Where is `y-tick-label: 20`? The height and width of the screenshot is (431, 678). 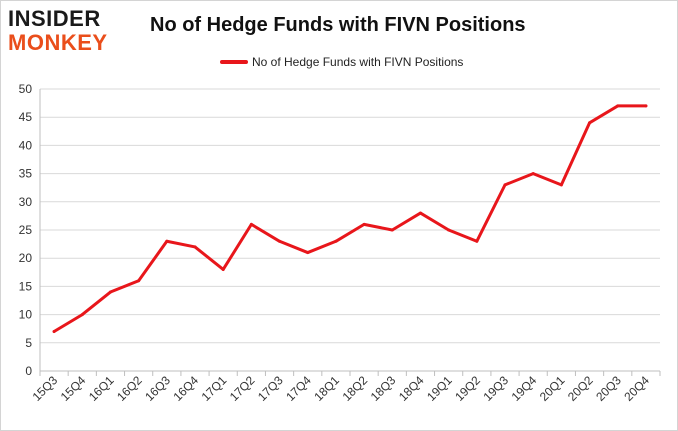
y-tick-label: 20 is located at coordinates (26, 258).